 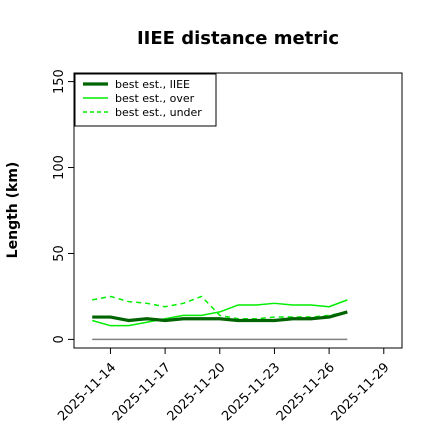 I want to click on series-line-best-est-under, so click(x=220, y=307).